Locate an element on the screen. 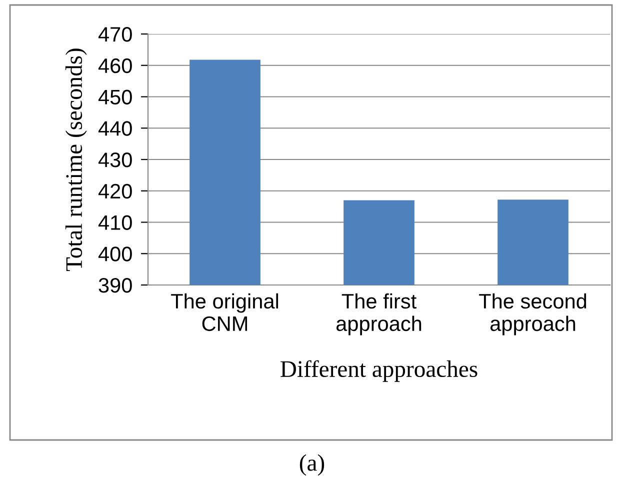 The width and height of the screenshot is (624, 485). text: (a) is located at coordinates (312, 465).